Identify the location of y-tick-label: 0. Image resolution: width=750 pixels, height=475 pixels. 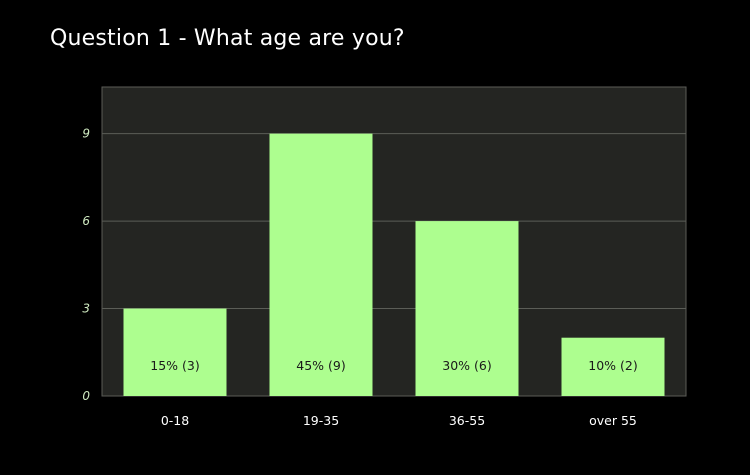
(86, 396).